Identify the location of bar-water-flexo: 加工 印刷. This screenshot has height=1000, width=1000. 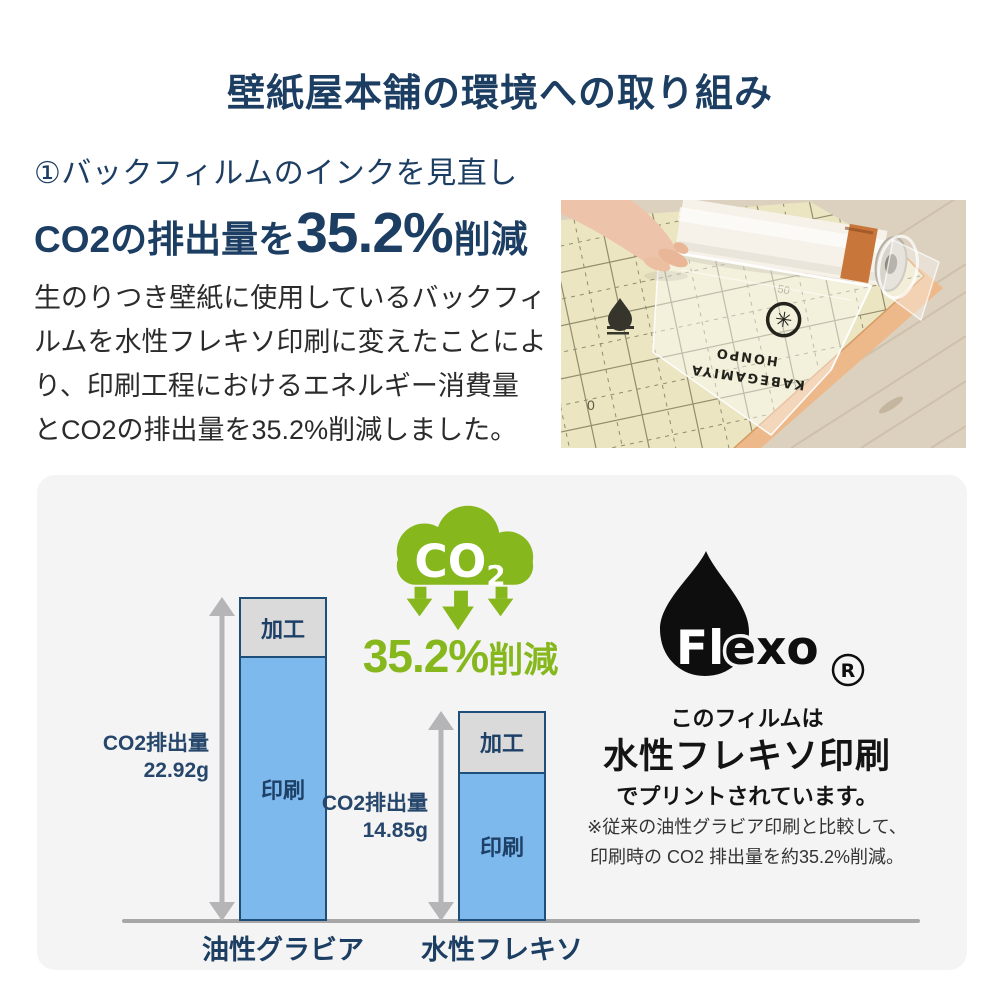
(502, 816).